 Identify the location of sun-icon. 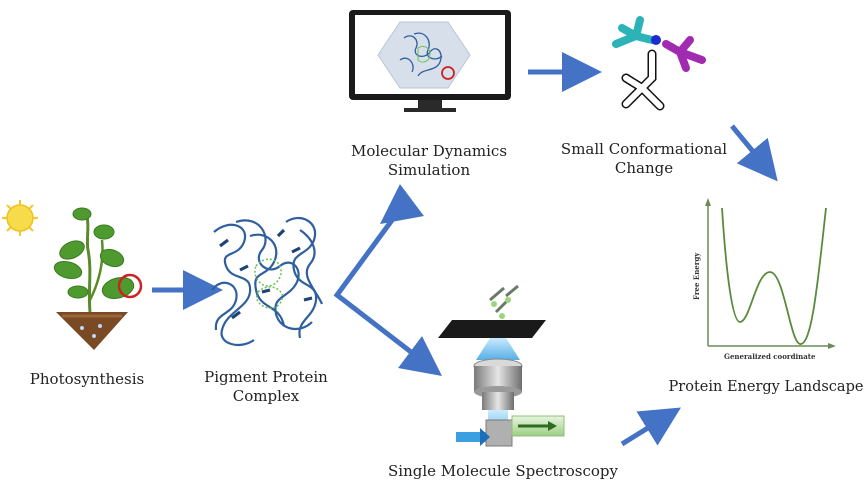
(20, 218).